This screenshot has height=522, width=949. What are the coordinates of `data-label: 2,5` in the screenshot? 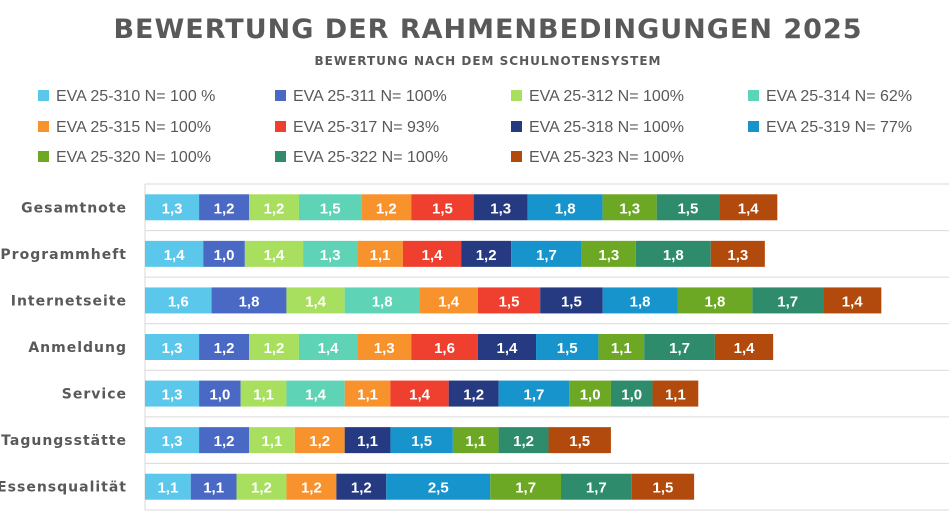 It's located at (438, 488).